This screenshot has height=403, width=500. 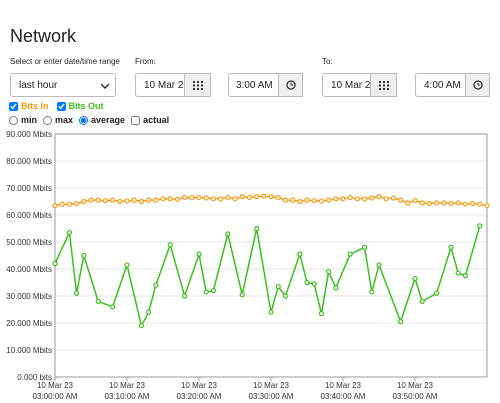 I want to click on series-label: Bits Out, so click(x=86, y=106).